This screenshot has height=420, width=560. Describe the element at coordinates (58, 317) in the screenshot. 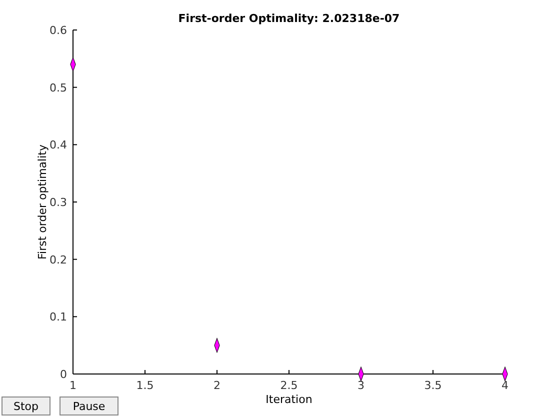

I see `y-tick-label: 0.1` at that location.